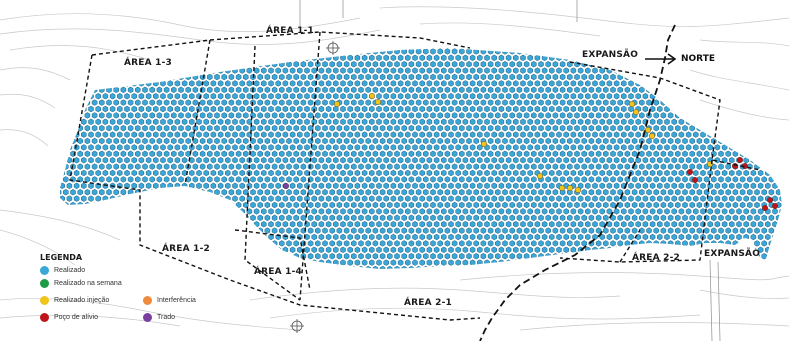  What do you see at coordinates (484, 144) in the screenshot?
I see `pile-status-marker` at bounding box center [484, 144].